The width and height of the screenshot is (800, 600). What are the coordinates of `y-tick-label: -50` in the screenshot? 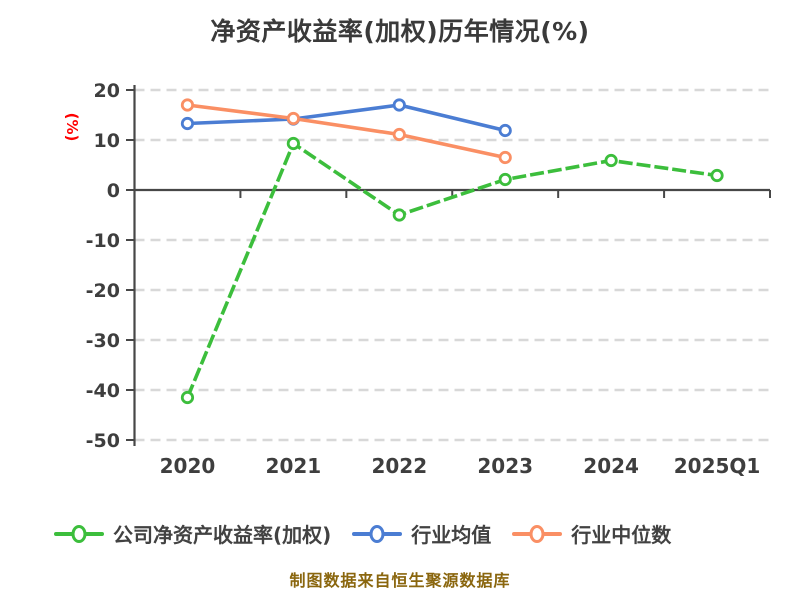 It's located at (103, 441).